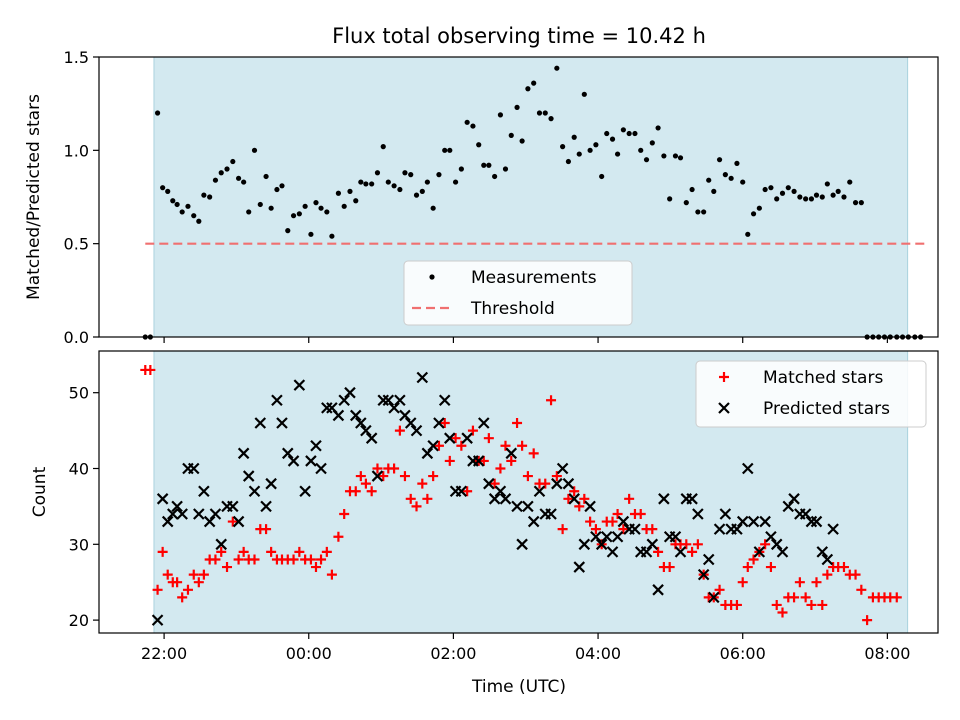  Describe the element at coordinates (811, 394) in the screenshot. I see `legend: Matched stars Predicted stars` at that location.